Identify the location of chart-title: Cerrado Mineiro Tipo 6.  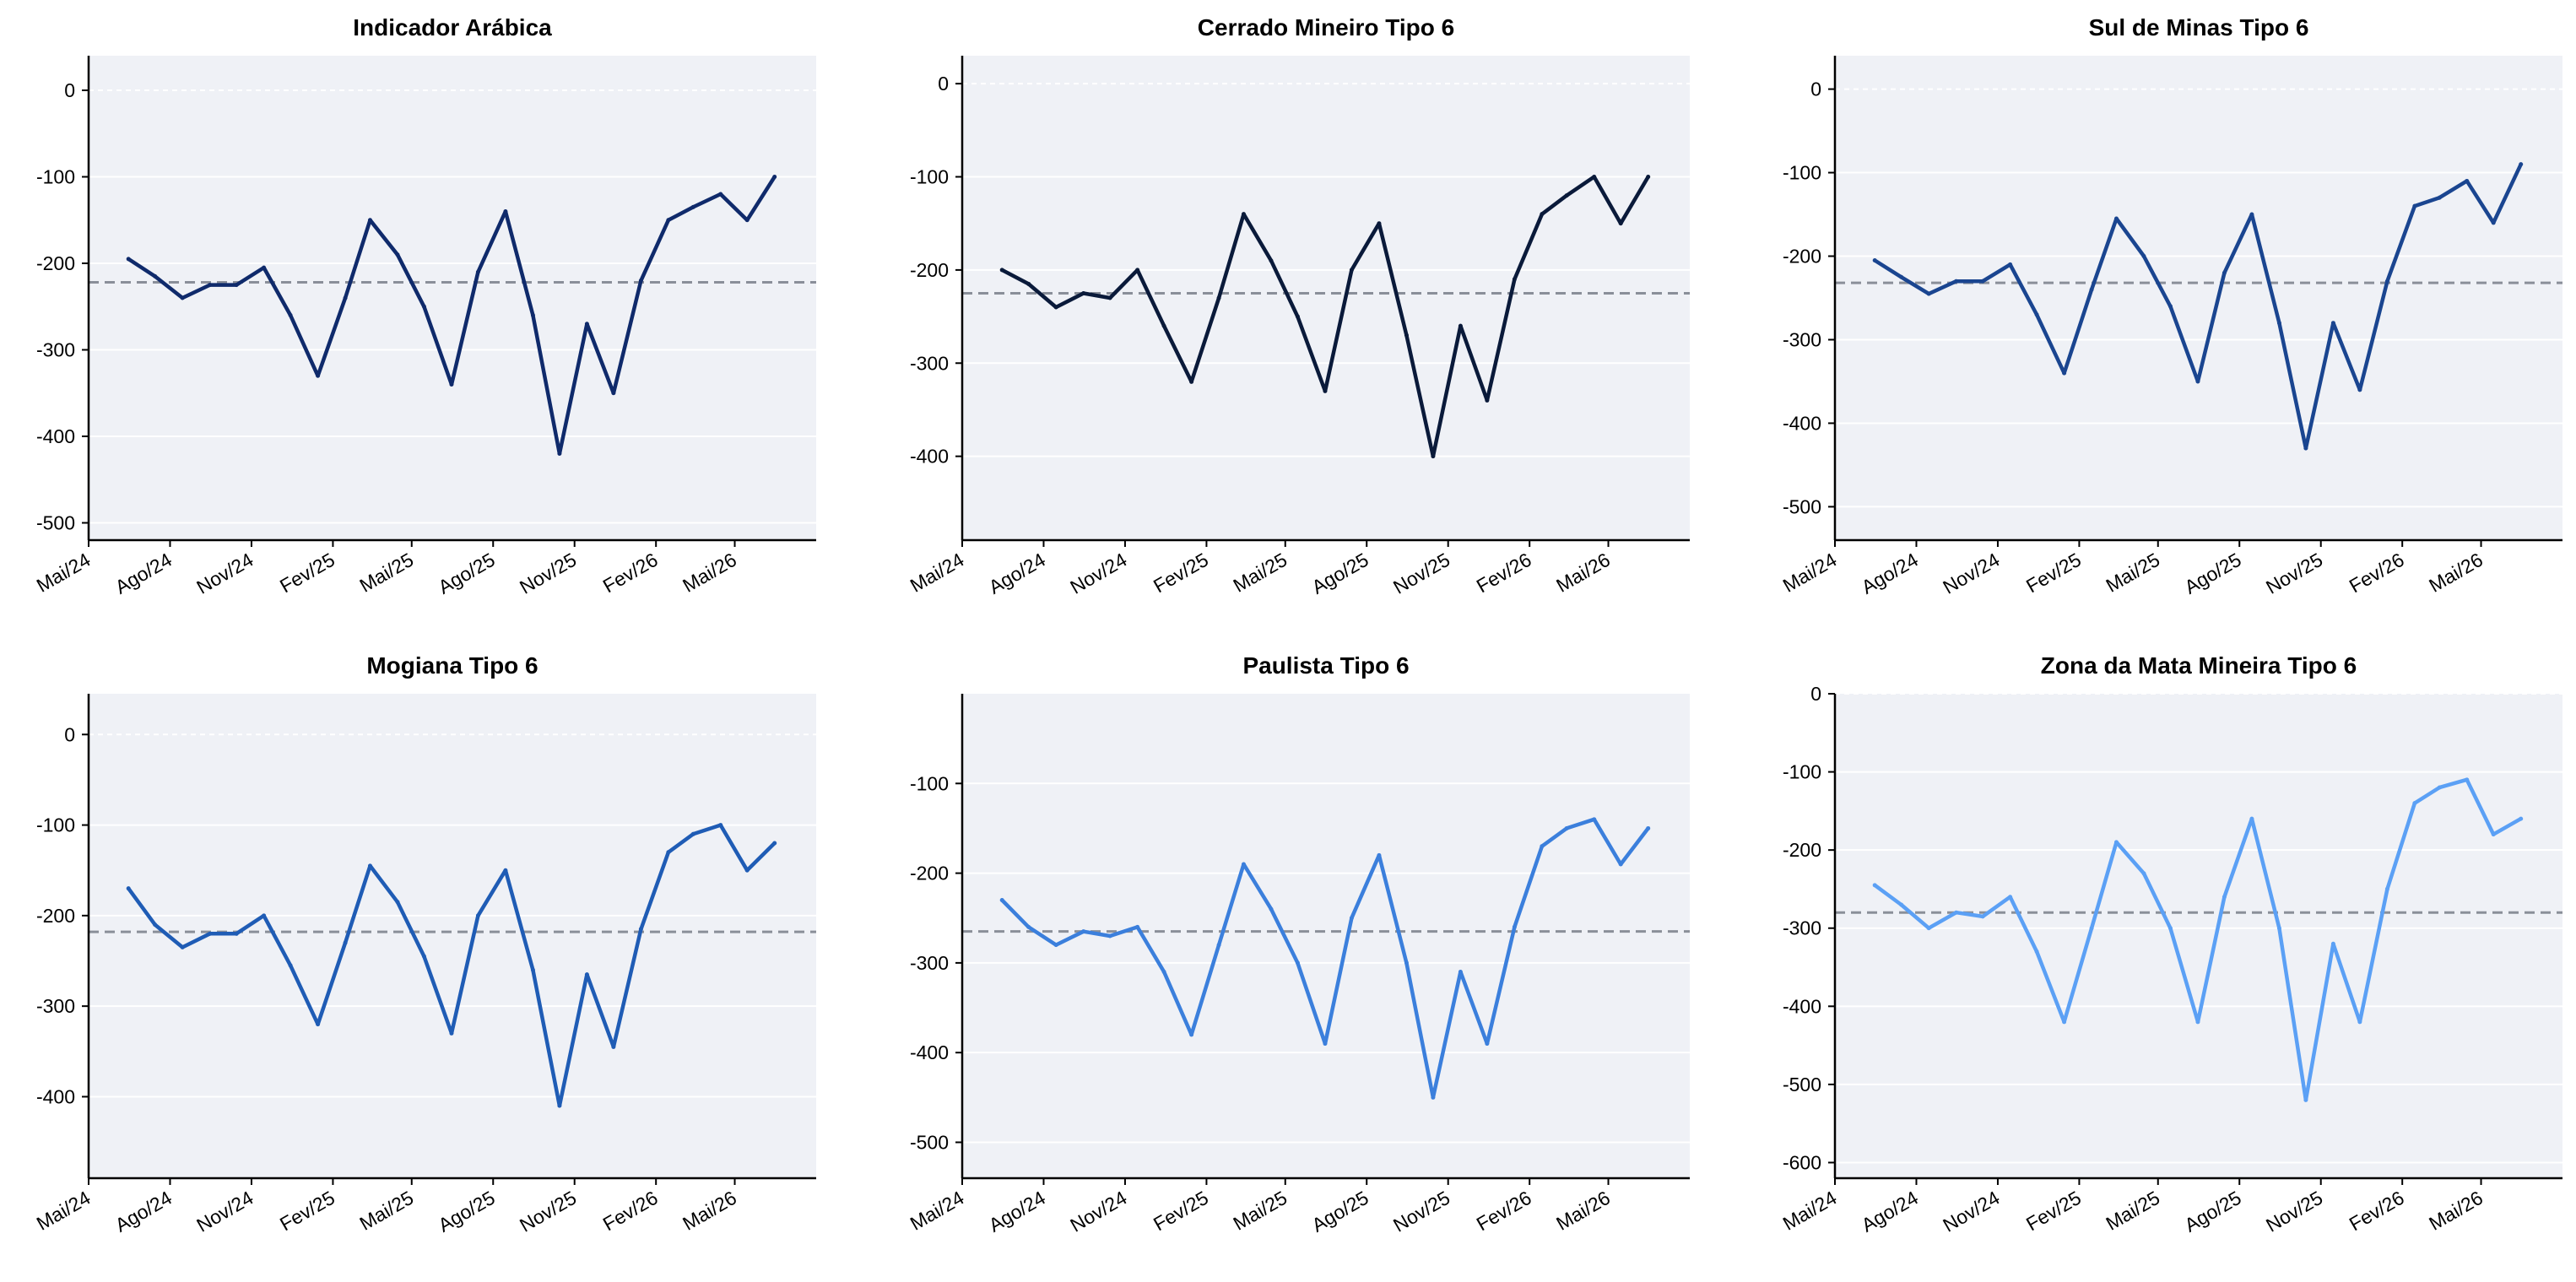
(1326, 27).